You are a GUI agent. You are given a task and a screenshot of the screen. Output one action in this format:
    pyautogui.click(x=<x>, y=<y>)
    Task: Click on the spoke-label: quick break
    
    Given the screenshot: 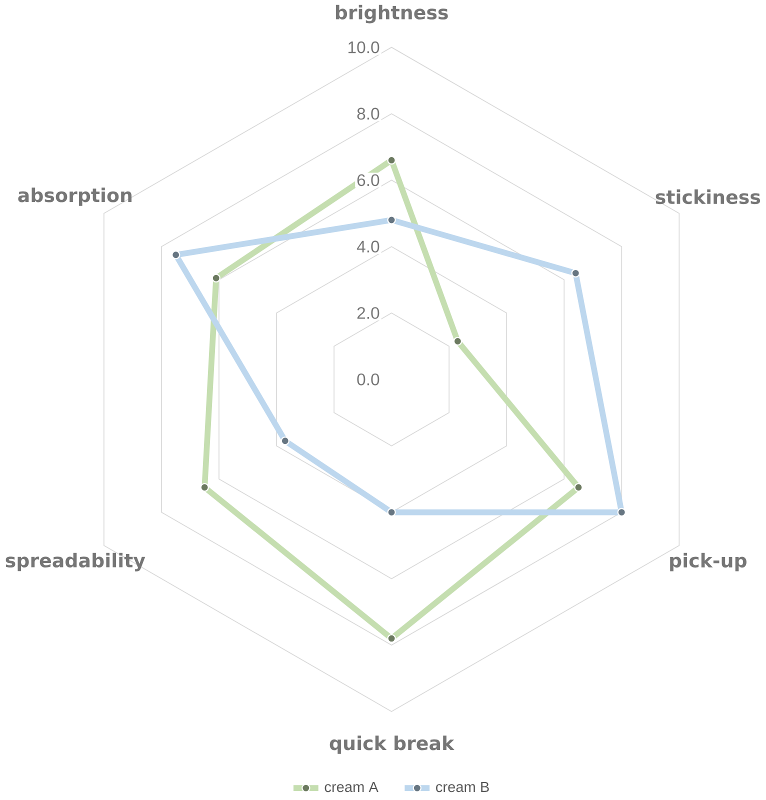 What is the action you would take?
    pyautogui.click(x=392, y=745)
    